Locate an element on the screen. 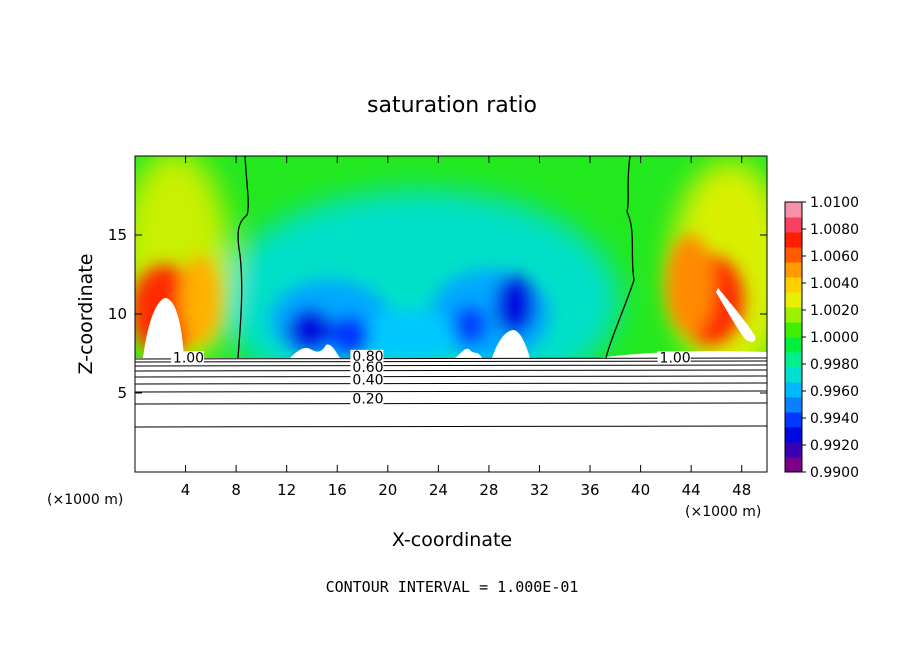 The height and width of the screenshot is (654, 904). contour-labels: 1.00 1.00 0.800.600.40 0.20 is located at coordinates (430, 378).